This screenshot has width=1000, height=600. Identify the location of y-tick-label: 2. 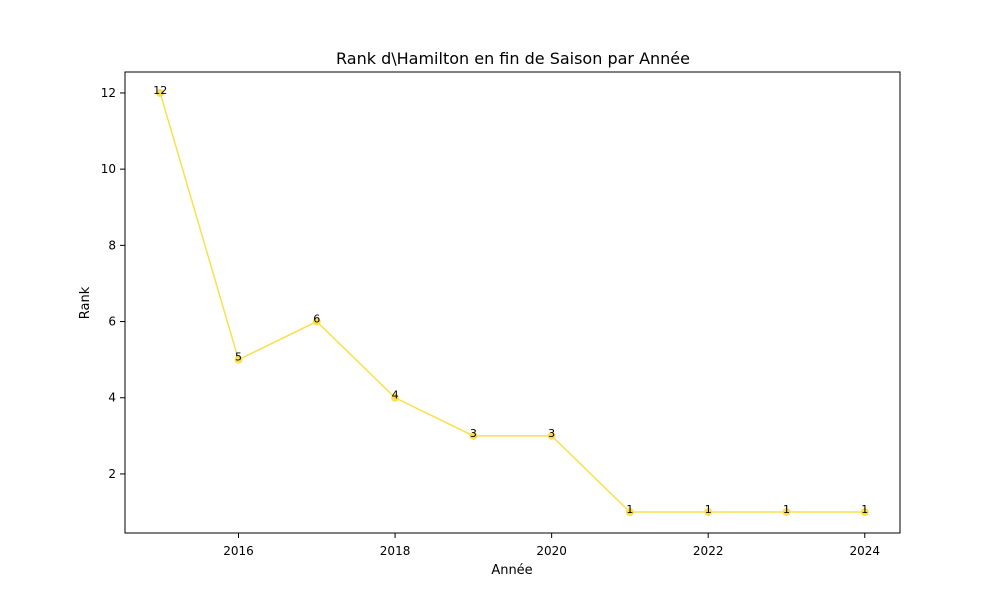
(112, 474).